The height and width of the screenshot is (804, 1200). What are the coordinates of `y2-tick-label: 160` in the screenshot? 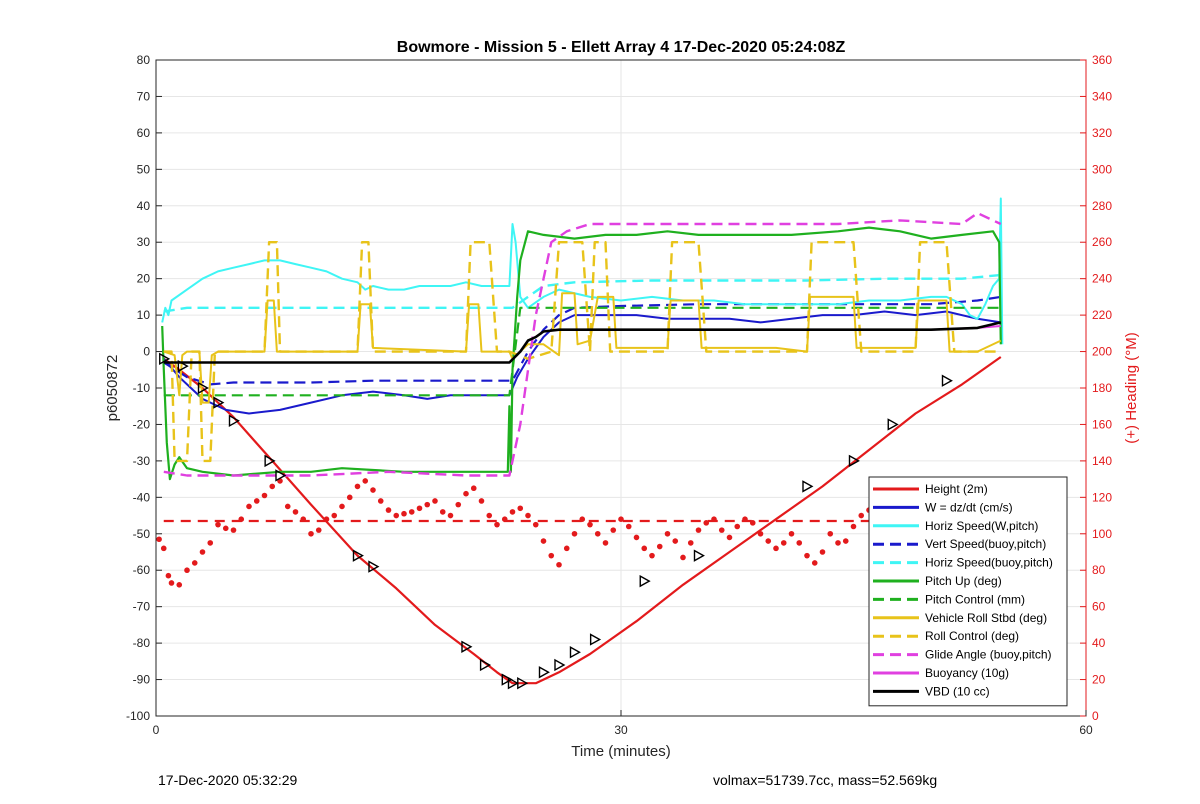 It's located at (1102, 424).